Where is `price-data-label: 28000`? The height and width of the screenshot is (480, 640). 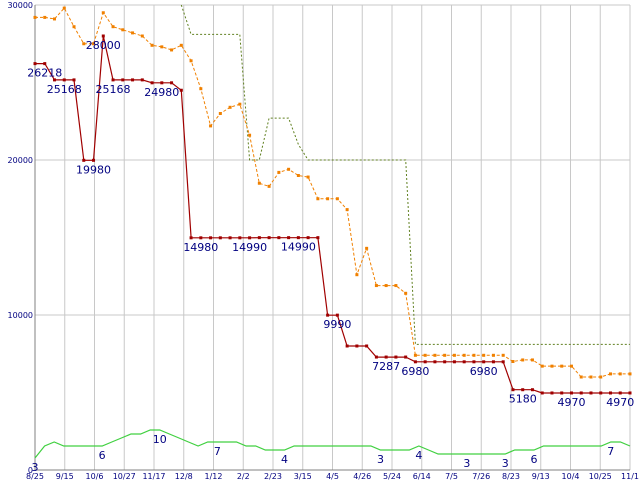 price-data-label: 28000 is located at coordinates (103, 45).